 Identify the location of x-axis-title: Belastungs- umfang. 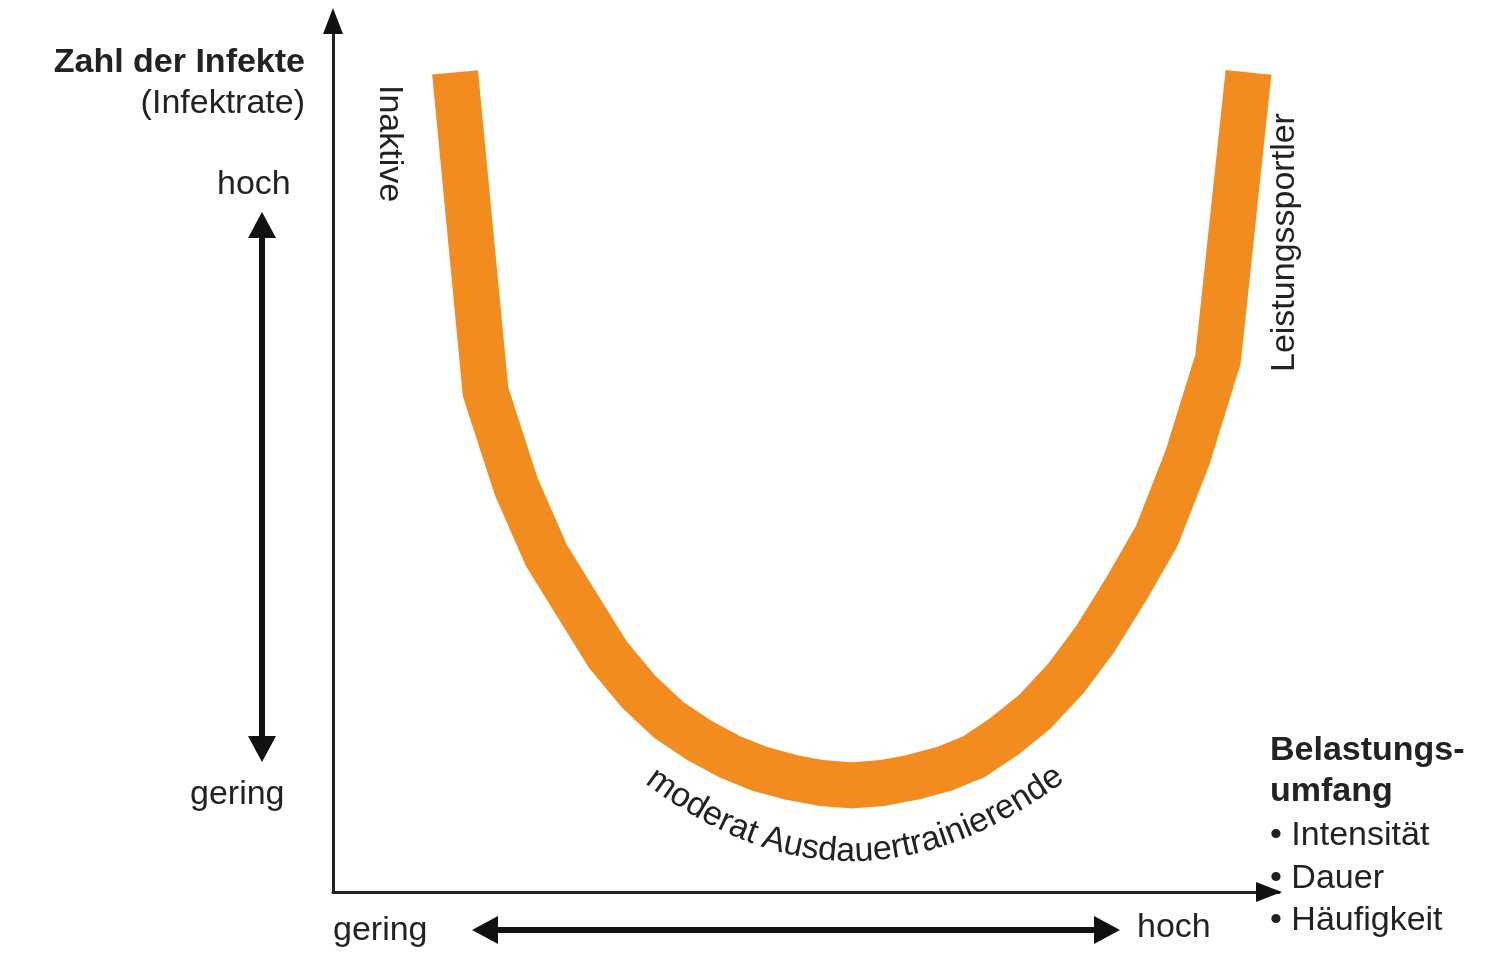
(1367, 768).